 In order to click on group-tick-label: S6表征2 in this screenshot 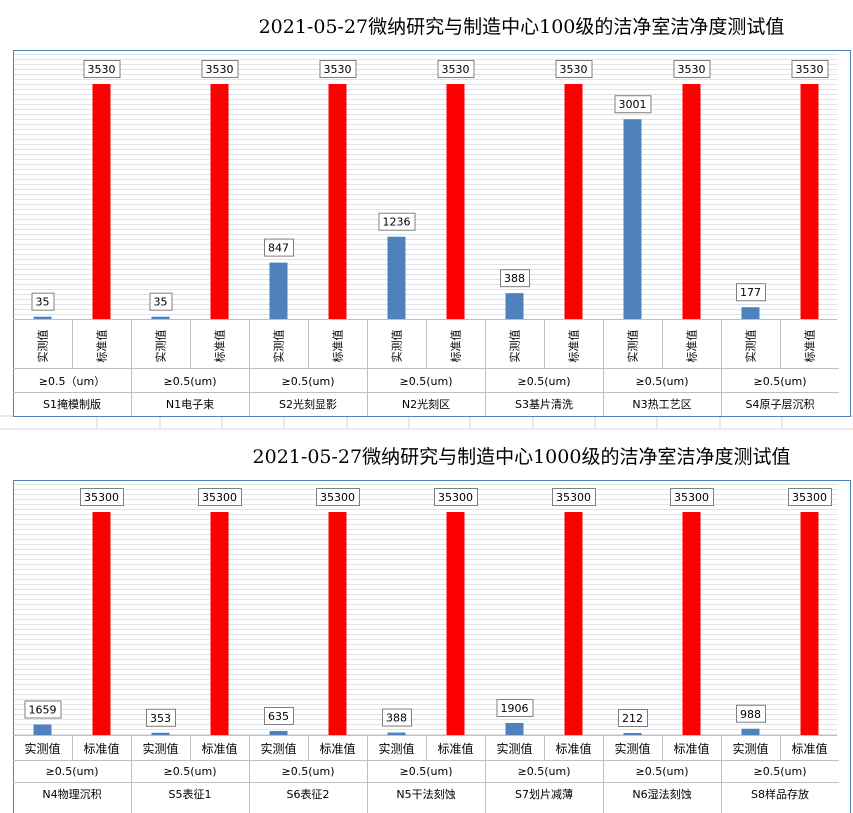, I will do `click(308, 794)`.